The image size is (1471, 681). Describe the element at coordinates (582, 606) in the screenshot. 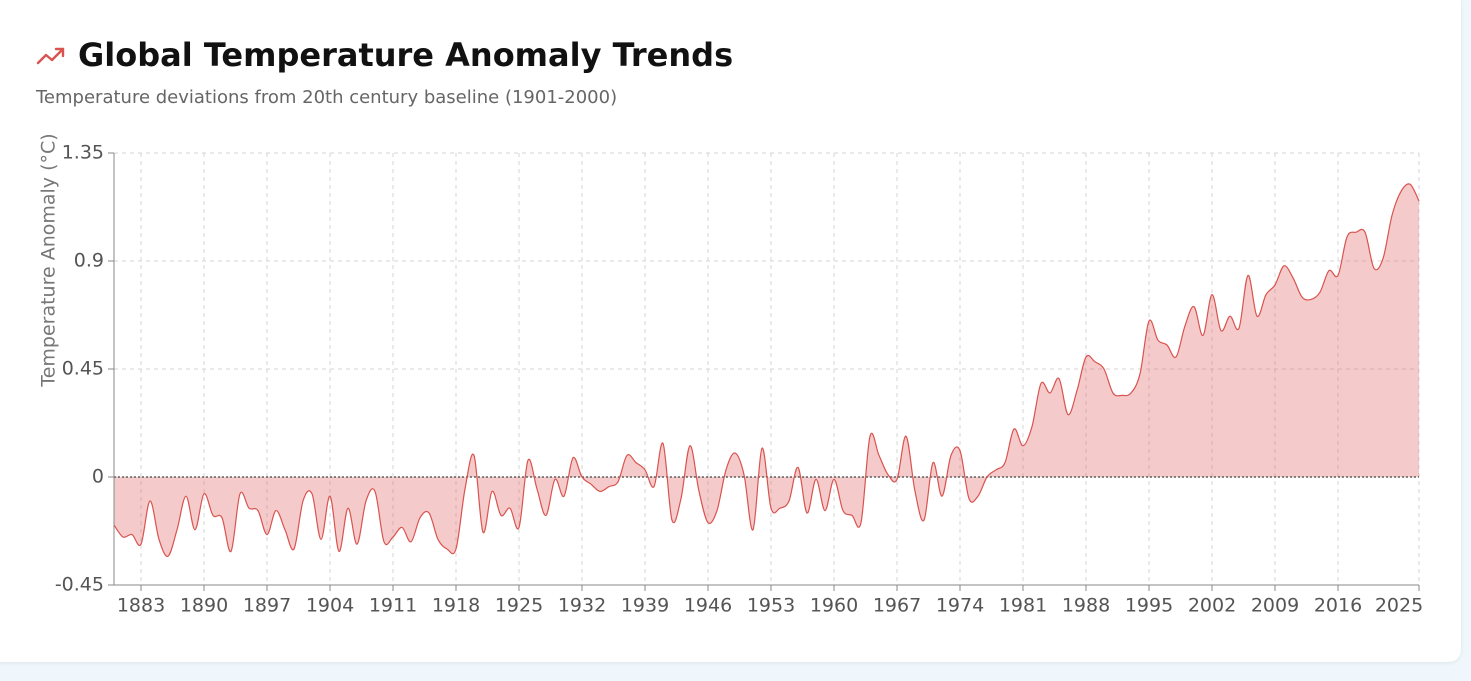

I see `x-tick-label: 1932` at that location.